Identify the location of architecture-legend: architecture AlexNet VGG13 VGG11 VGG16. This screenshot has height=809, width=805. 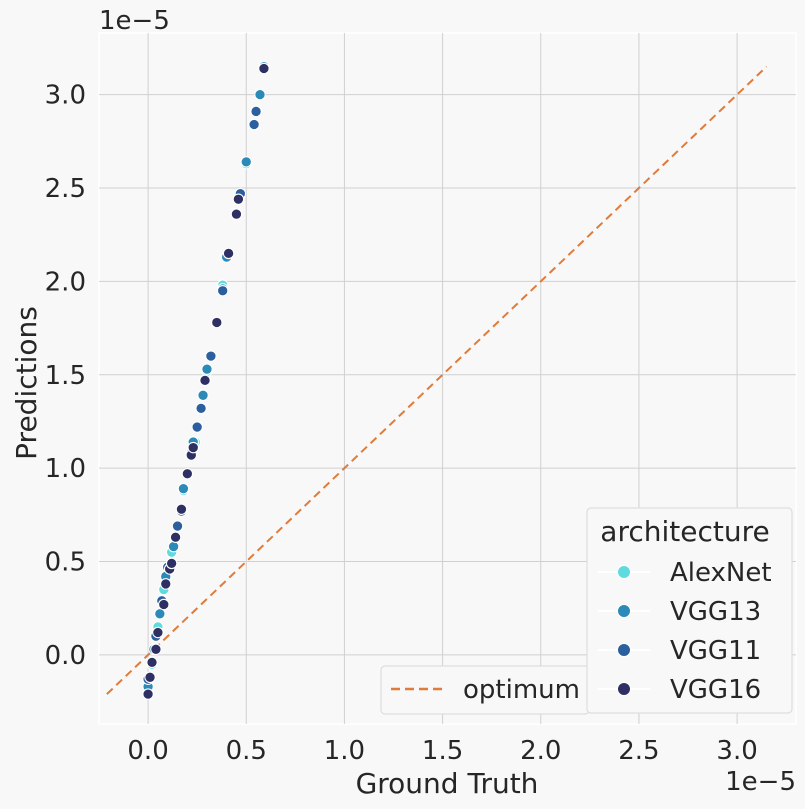
(689, 610).